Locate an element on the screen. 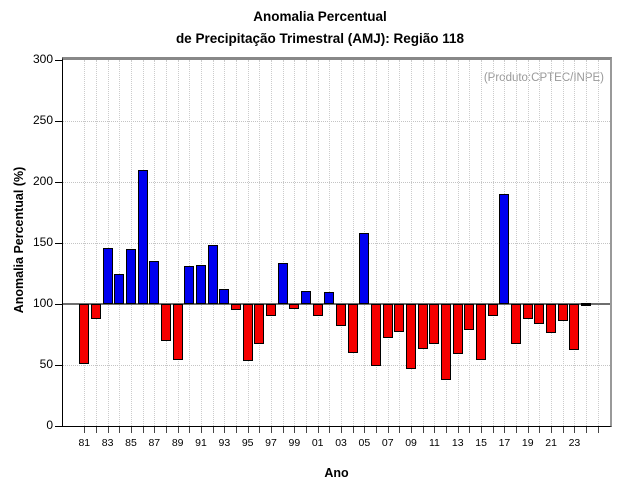 This screenshot has height=500, width=640. bar-2015 is located at coordinates (481, 332).